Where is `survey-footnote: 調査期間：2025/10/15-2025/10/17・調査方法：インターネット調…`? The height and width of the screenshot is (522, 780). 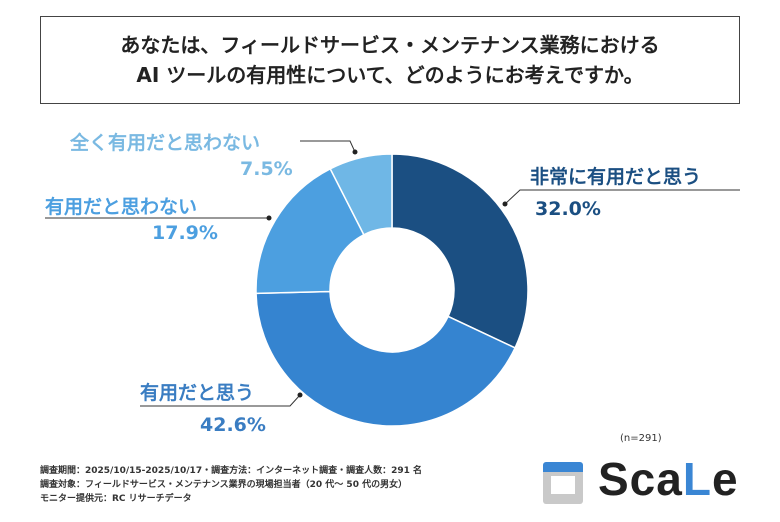 survey-footnote: 調査期間：2025/10/15-2025/10/17・調査方法：インターネット調… is located at coordinates (231, 485).